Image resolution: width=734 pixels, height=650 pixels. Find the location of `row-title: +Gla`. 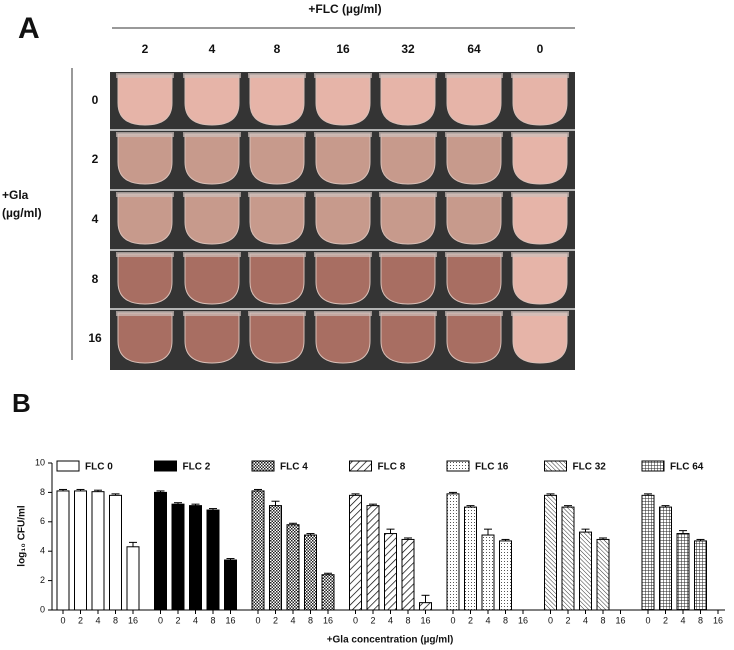

row-title: +Gla is located at coordinates (15, 195).